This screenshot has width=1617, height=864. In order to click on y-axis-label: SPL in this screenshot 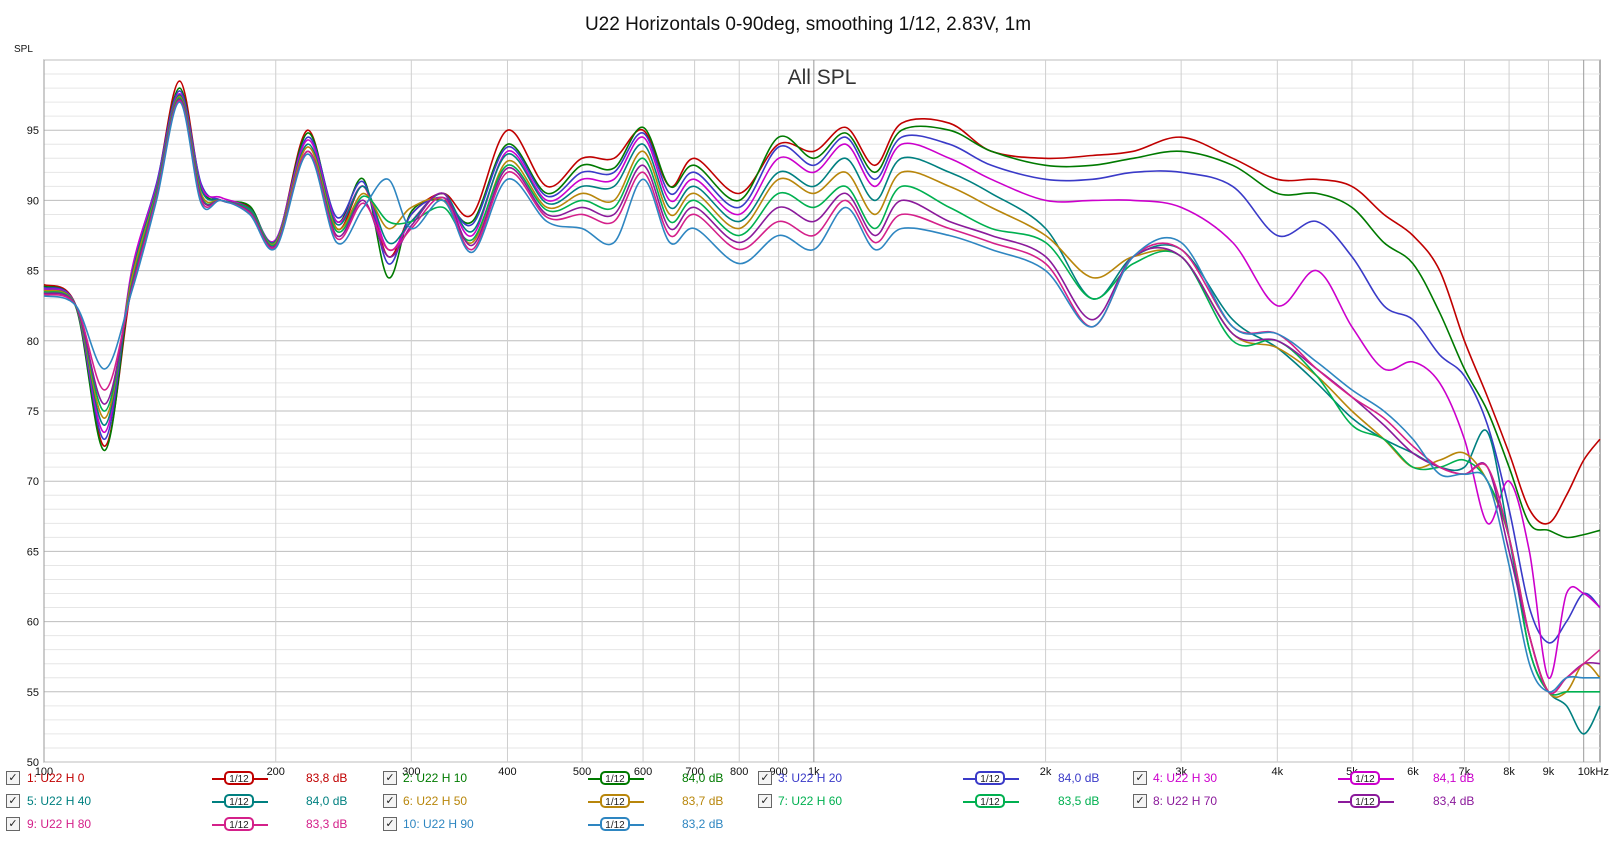, I will do `click(23, 49)`.